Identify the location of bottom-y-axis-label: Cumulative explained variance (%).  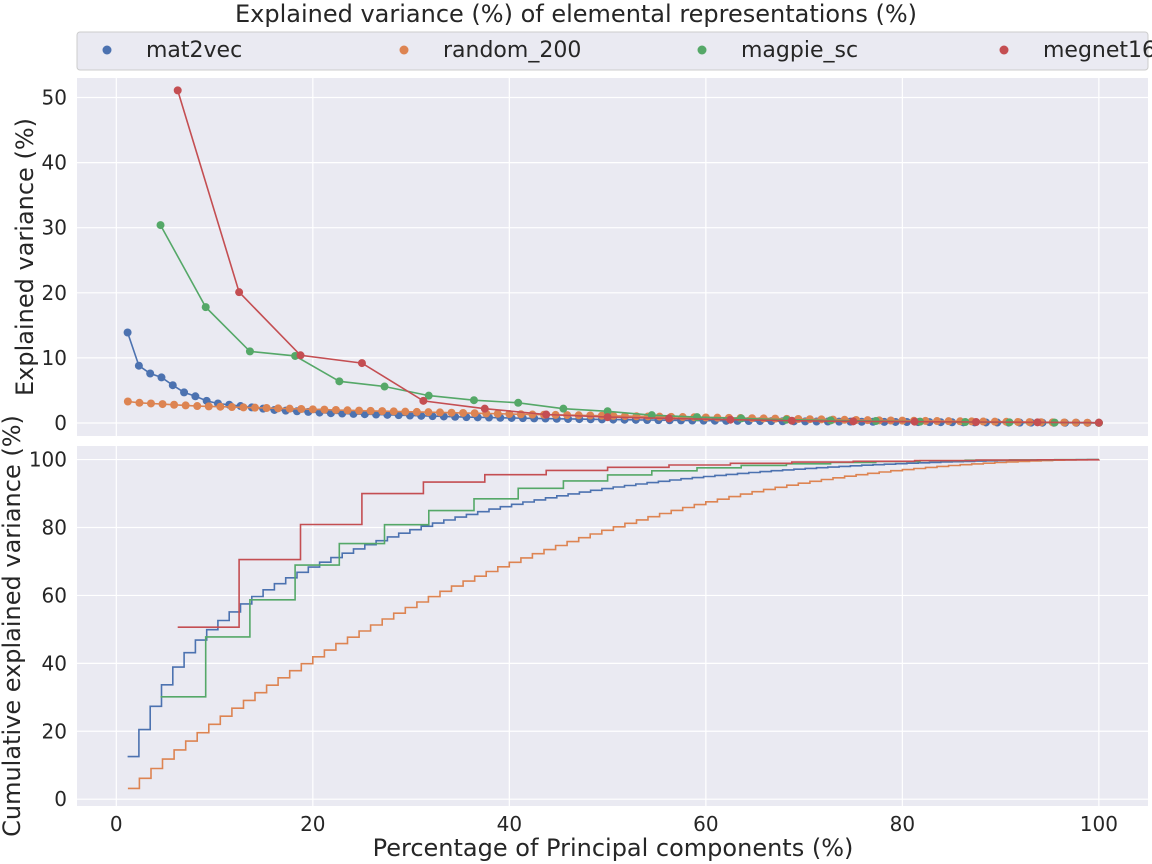
(13, 626).